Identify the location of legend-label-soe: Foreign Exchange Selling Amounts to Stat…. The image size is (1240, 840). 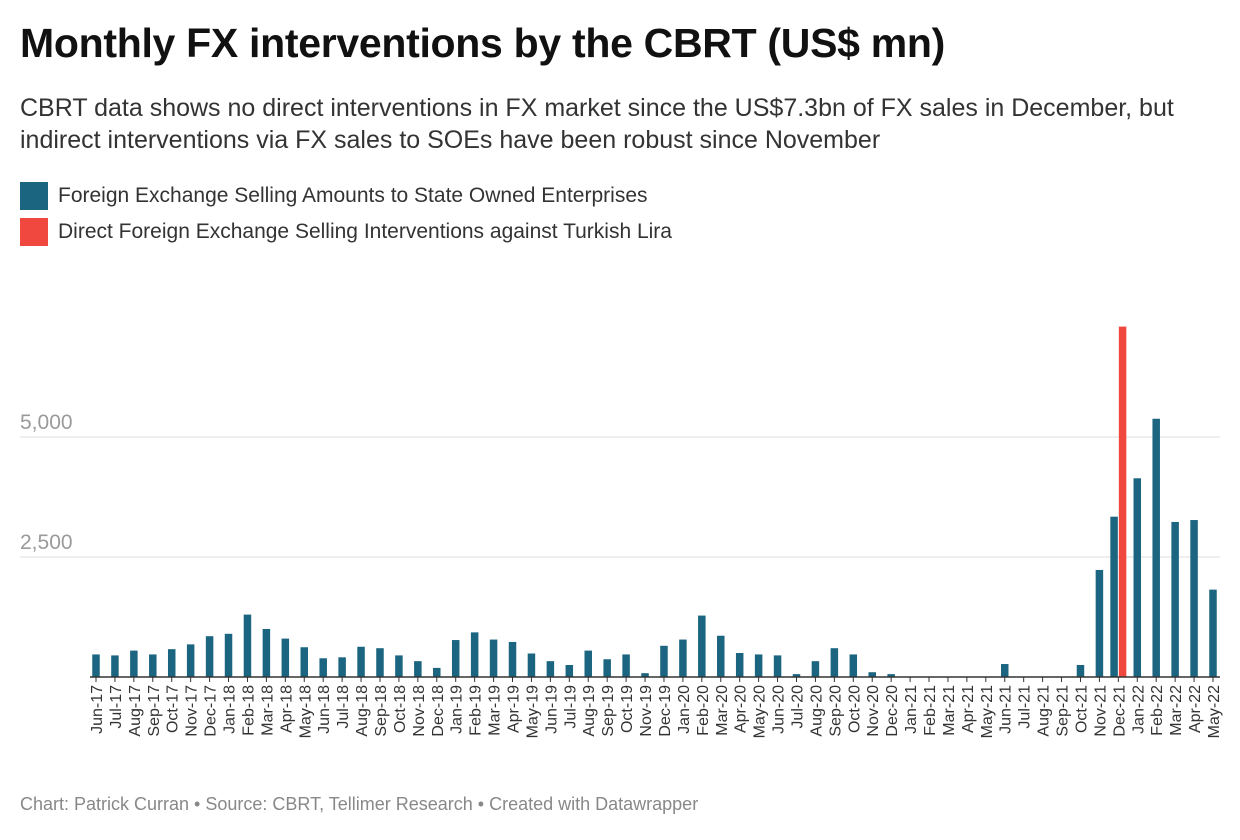
(353, 195).